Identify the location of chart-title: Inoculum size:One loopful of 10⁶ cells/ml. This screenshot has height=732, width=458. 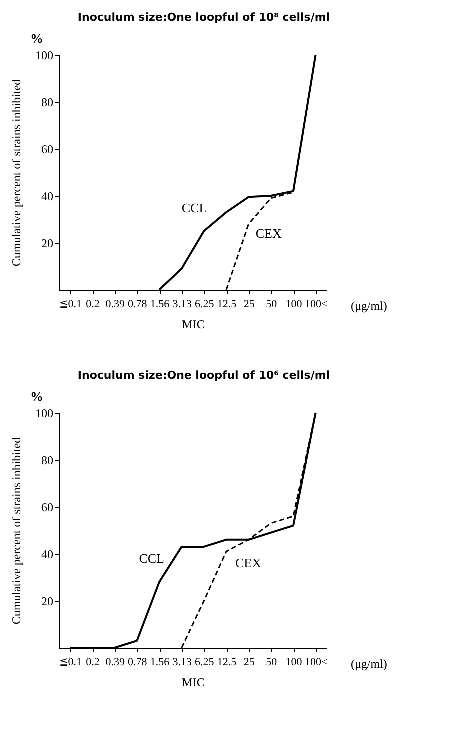
(204, 375).